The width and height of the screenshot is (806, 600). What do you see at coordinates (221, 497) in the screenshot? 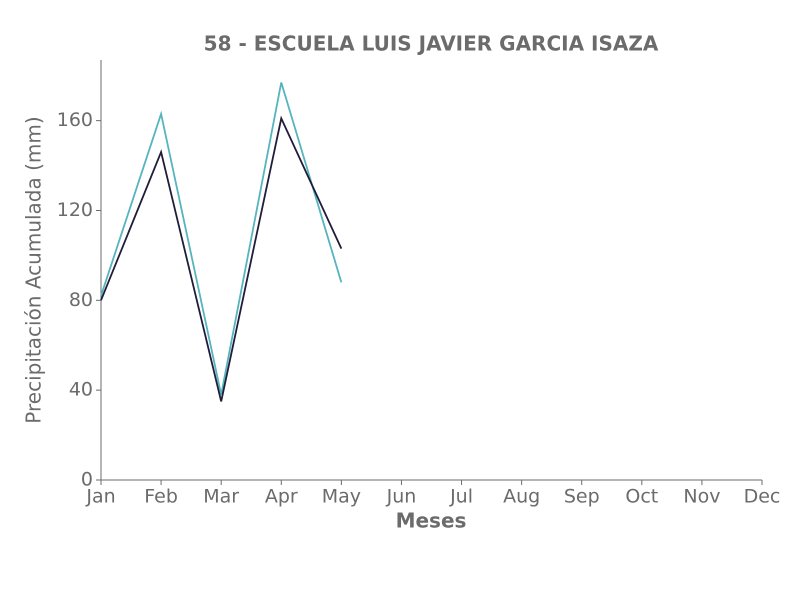
I see `x-tick-label: Mar` at bounding box center [221, 497].